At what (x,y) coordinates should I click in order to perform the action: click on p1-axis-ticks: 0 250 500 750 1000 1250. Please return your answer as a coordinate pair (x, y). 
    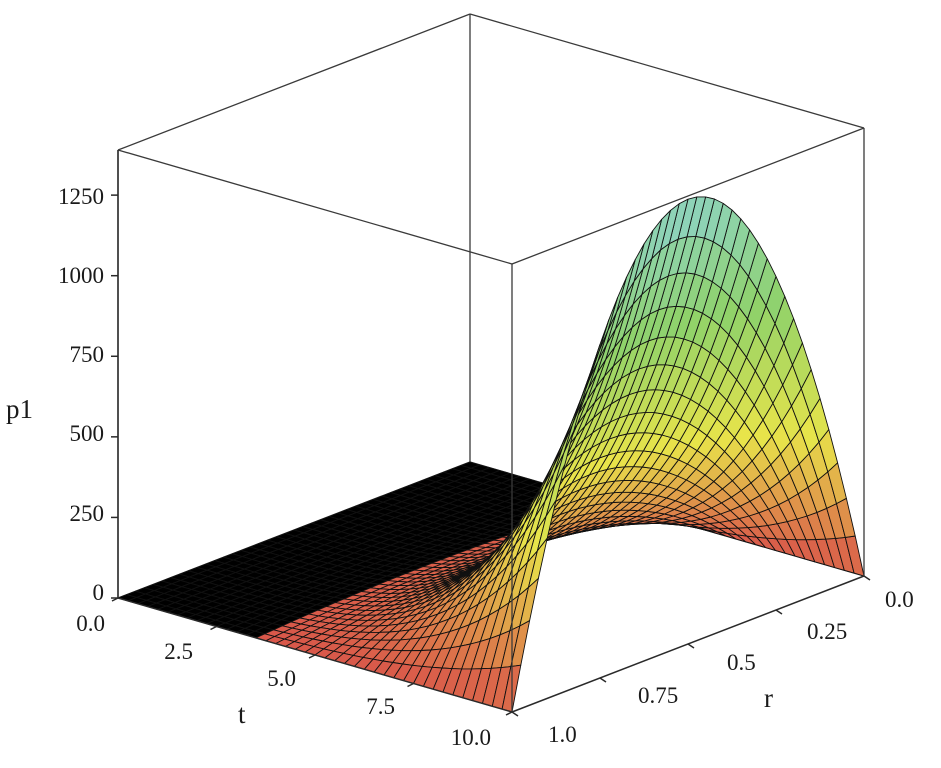
    Looking at the image, I should click on (81, 394).